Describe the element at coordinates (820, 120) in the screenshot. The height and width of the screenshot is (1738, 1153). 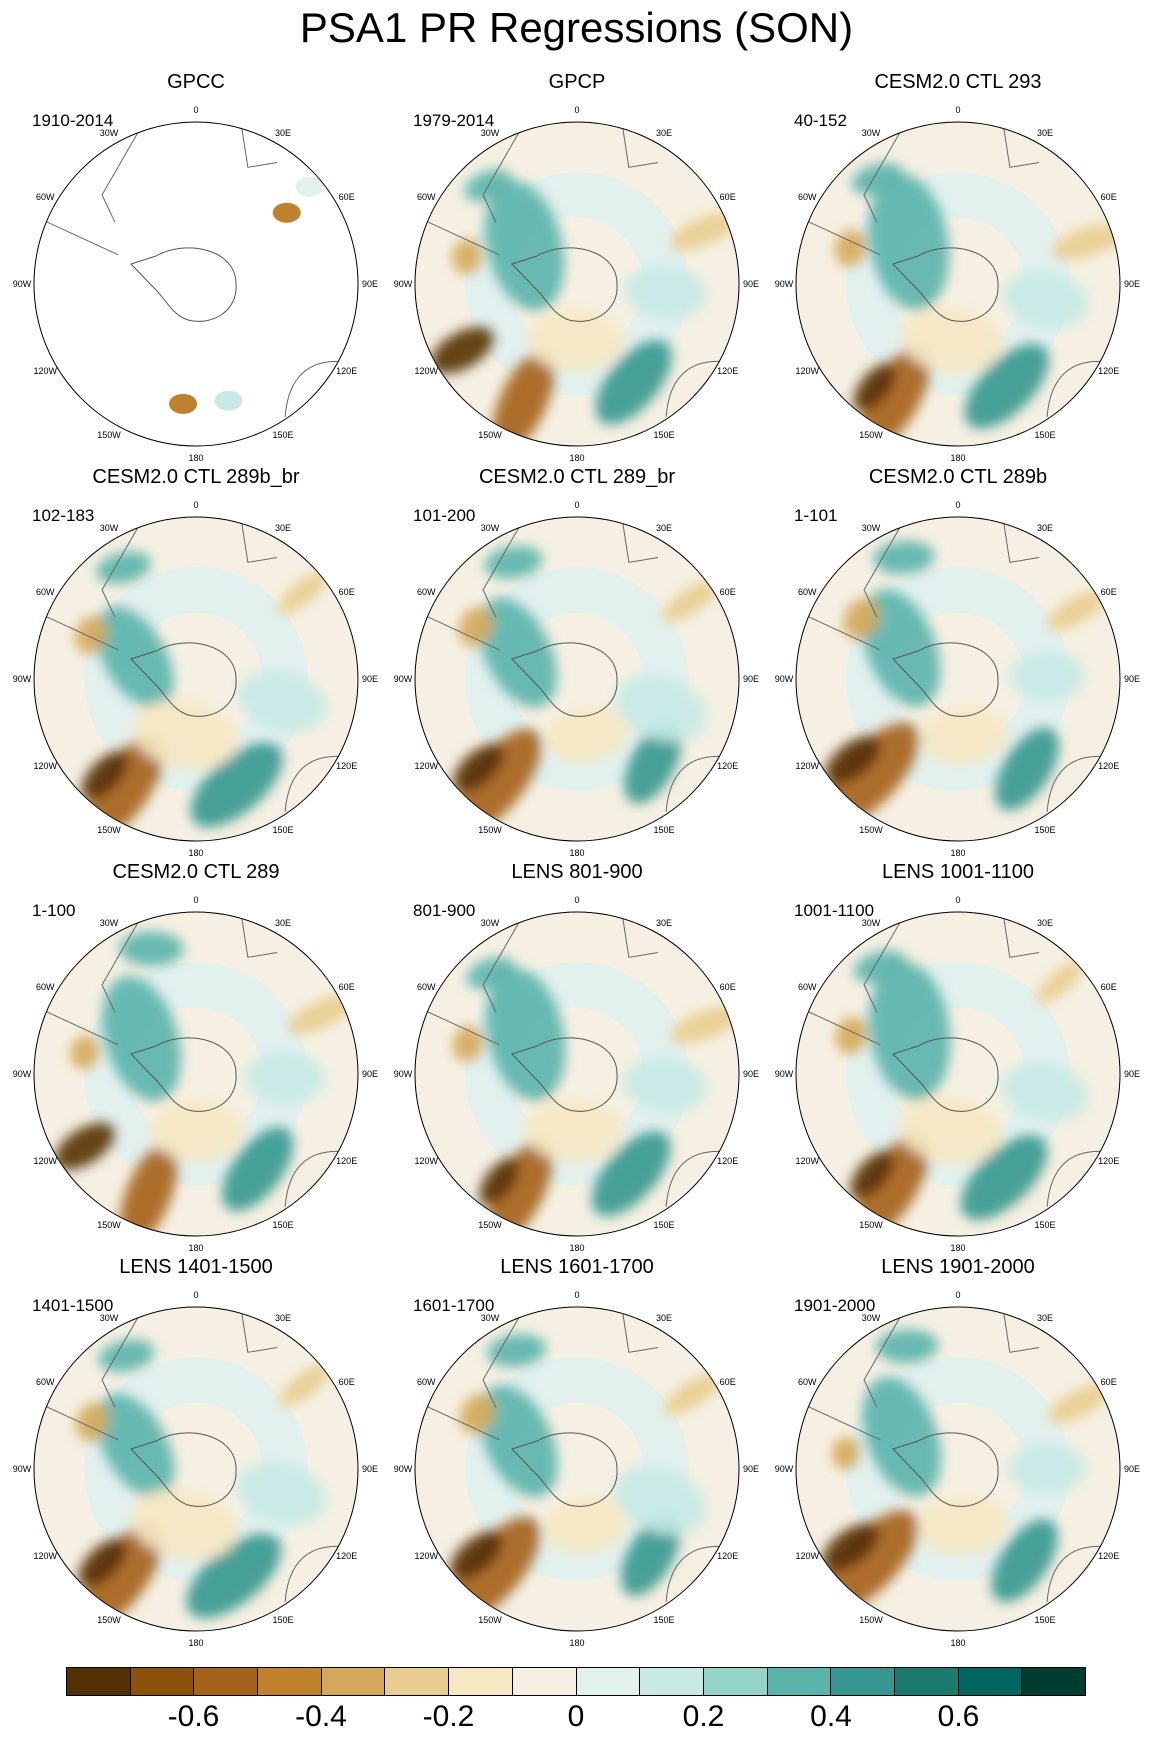
I see `panel-years: 40-152` at that location.